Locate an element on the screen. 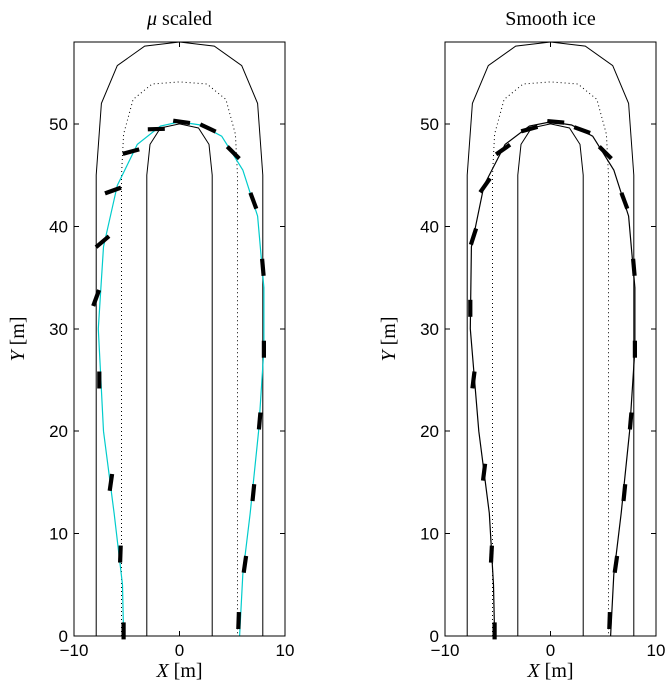 The width and height of the screenshot is (666, 695). panel-title: Smooth ice is located at coordinates (550, 19).